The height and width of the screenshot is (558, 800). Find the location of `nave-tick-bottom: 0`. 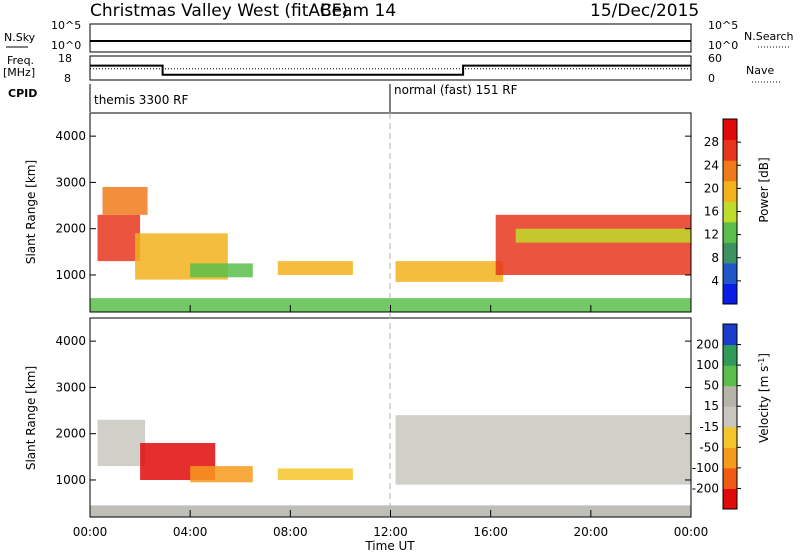

nave-tick-bottom: 0 is located at coordinates (711, 78).